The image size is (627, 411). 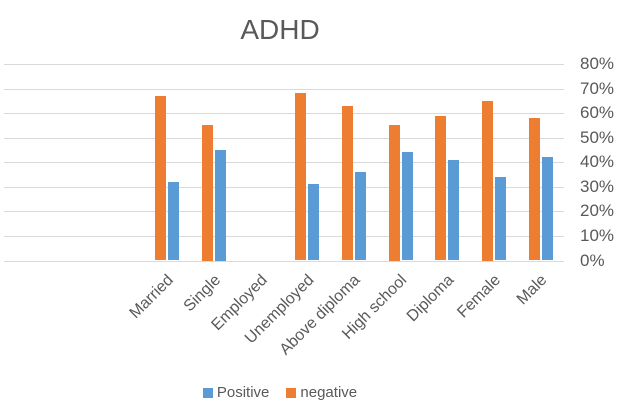 I want to click on y-axis-tick-label: 10%, so click(x=597, y=235).